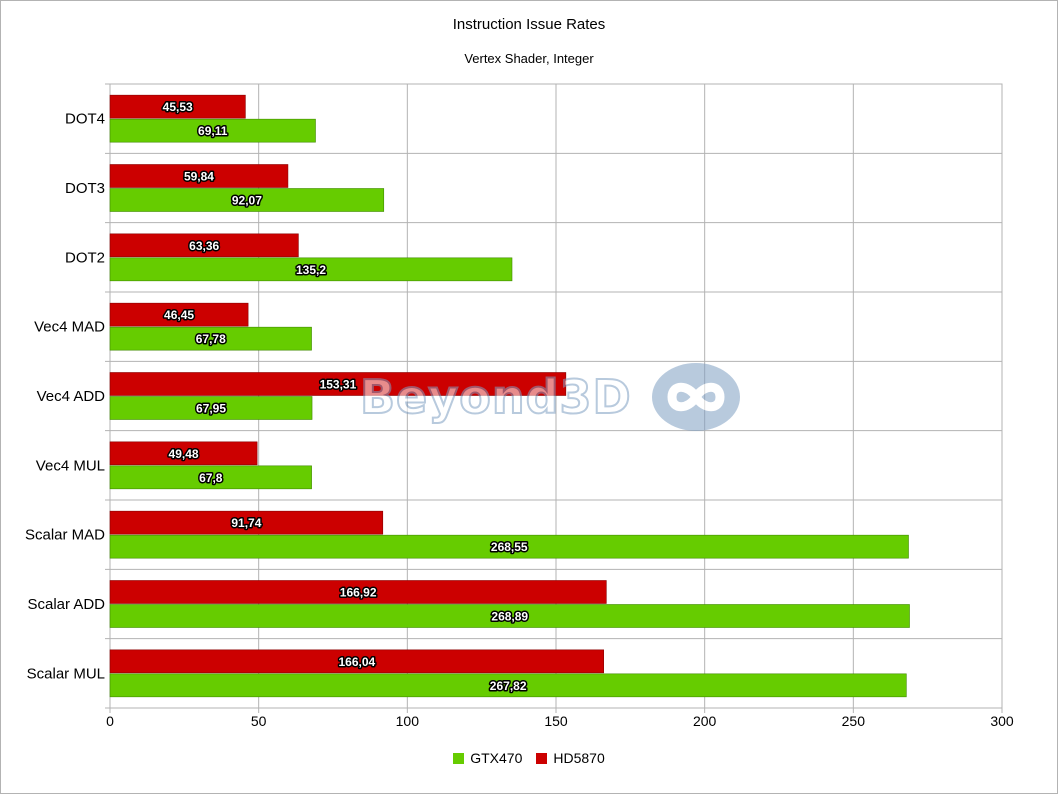  What do you see at coordinates (66, 673) in the screenshot?
I see `category-label: Scalar MUL` at bounding box center [66, 673].